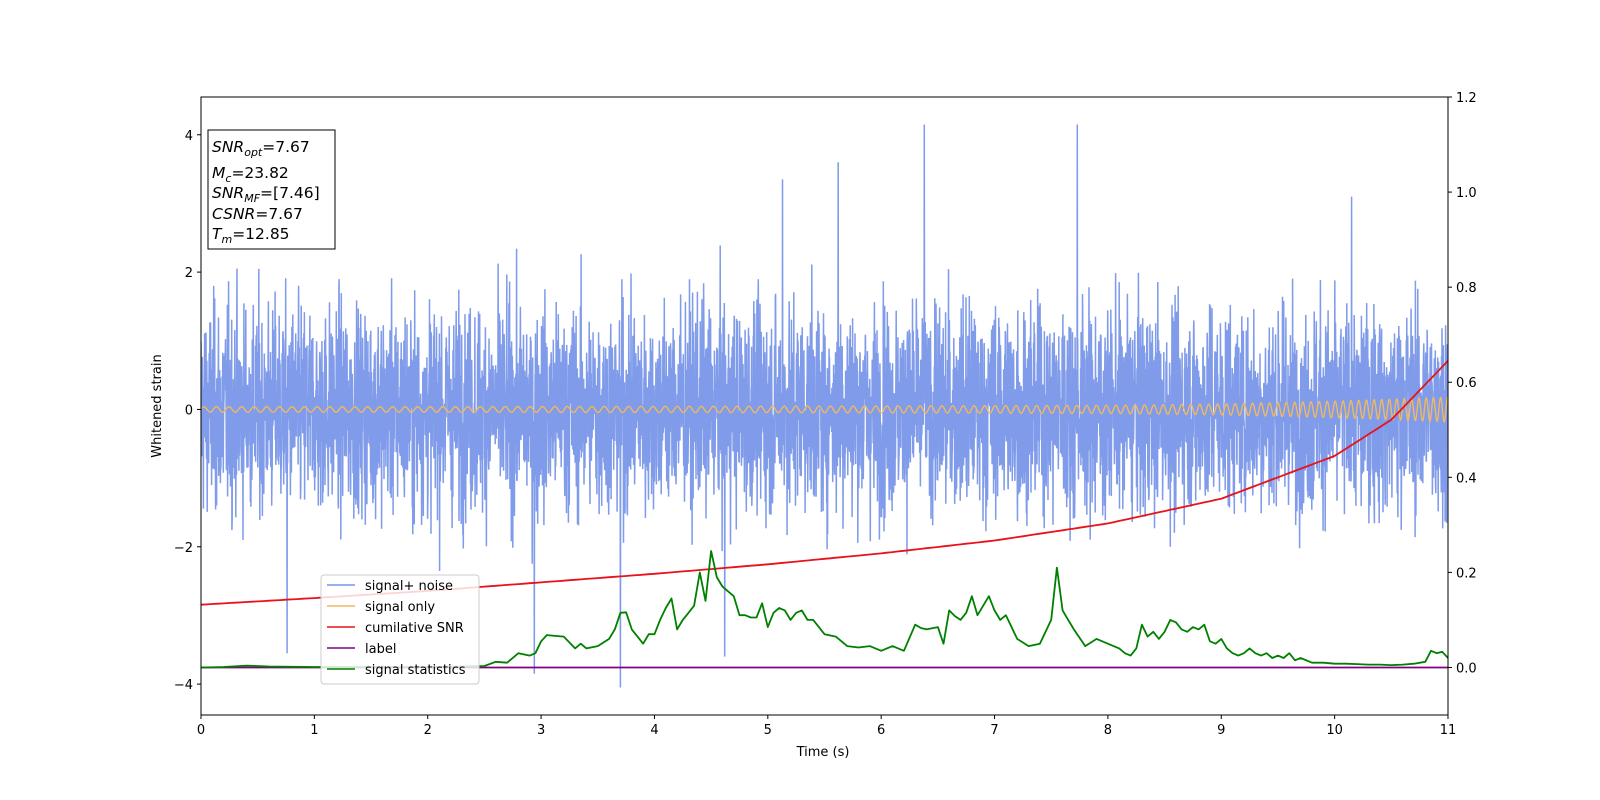 The height and width of the screenshot is (800, 1600). I want to click on y2-tick-label: 0.6, so click(1466, 383).